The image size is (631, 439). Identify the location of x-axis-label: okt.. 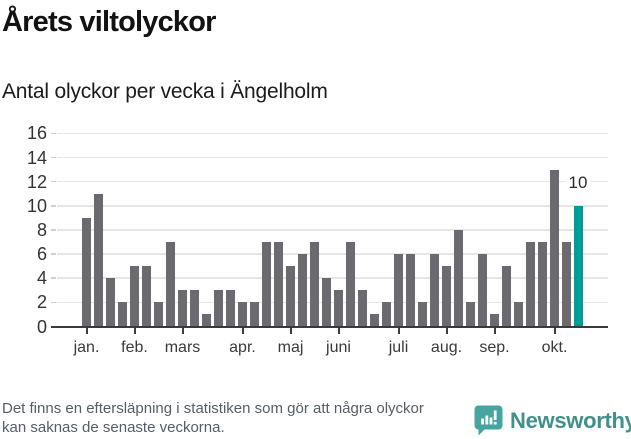
(554, 347).